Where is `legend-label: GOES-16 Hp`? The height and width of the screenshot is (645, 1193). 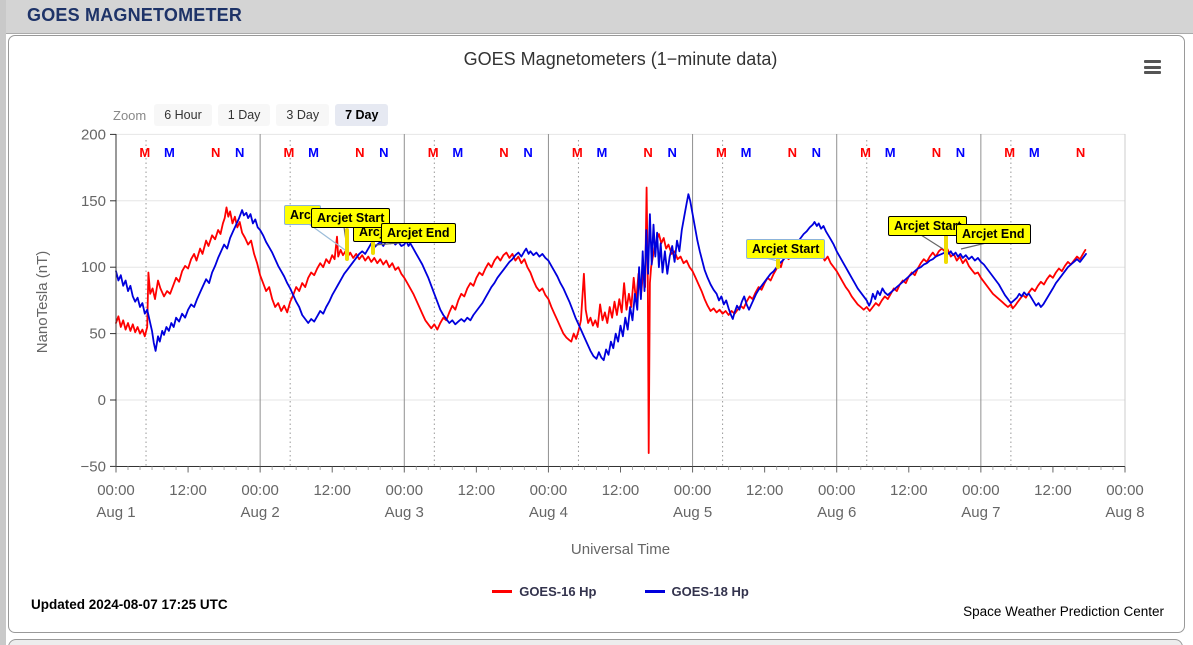 legend-label: GOES-16 Hp is located at coordinates (558, 591).